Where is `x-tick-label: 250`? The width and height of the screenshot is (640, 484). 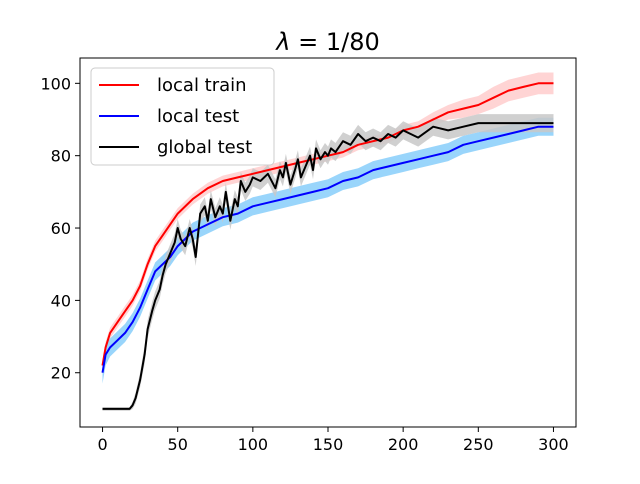
x-tick-label: 250 is located at coordinates (478, 444).